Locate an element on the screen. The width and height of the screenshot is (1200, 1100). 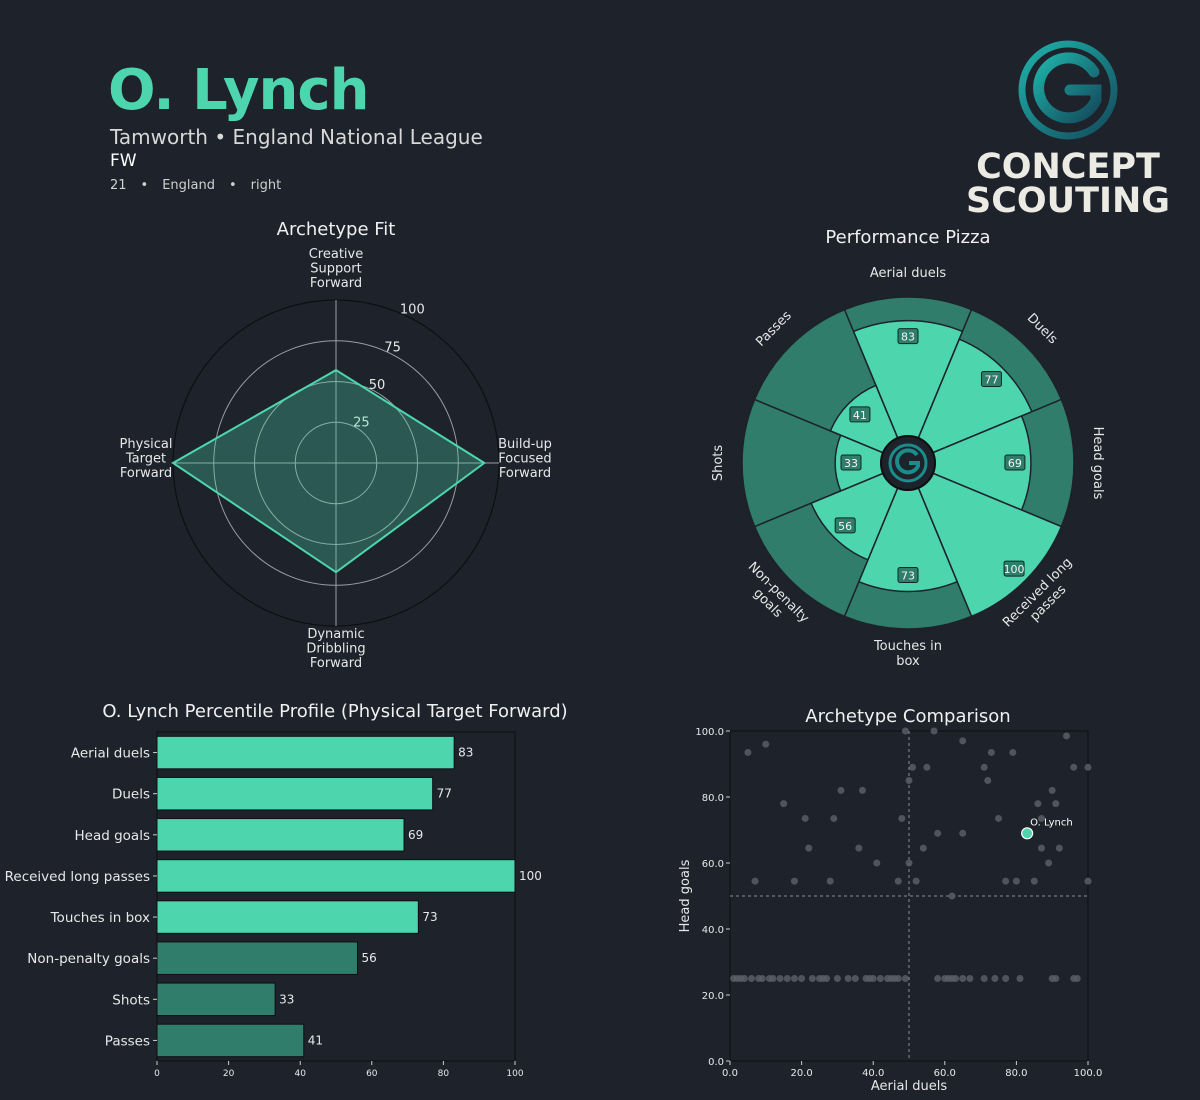
bar-category-label: Non-penalty goals is located at coordinates (88, 959).